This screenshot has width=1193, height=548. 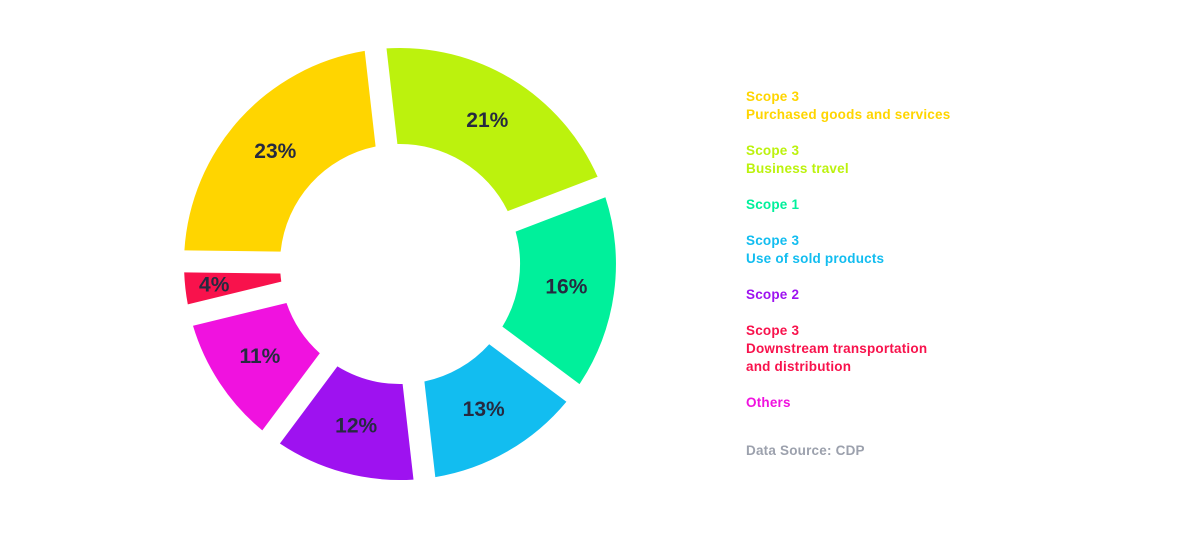 I want to click on legend-item-scope3-use-of-sold-products: Scope 3 Use of sold products, so click(x=848, y=250).